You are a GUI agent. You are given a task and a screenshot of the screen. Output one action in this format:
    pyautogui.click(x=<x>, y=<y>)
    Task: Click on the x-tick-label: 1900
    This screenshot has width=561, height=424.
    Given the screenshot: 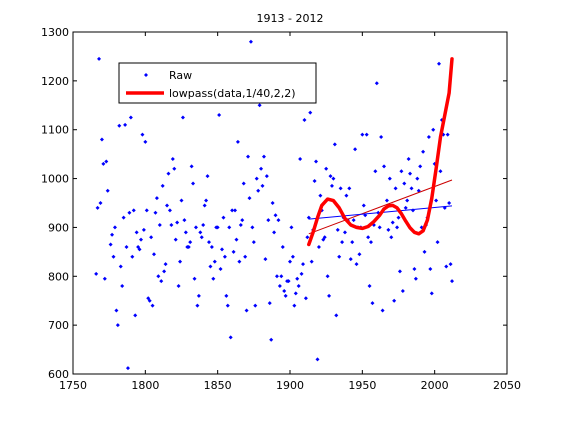 What is the action you would take?
    pyautogui.click(x=290, y=385)
    